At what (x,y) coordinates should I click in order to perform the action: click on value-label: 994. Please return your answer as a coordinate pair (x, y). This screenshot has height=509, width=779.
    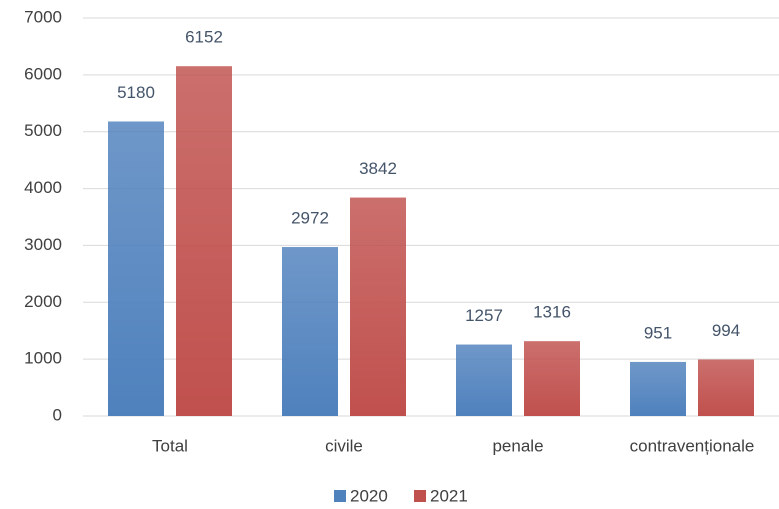
    Looking at the image, I should click on (726, 330).